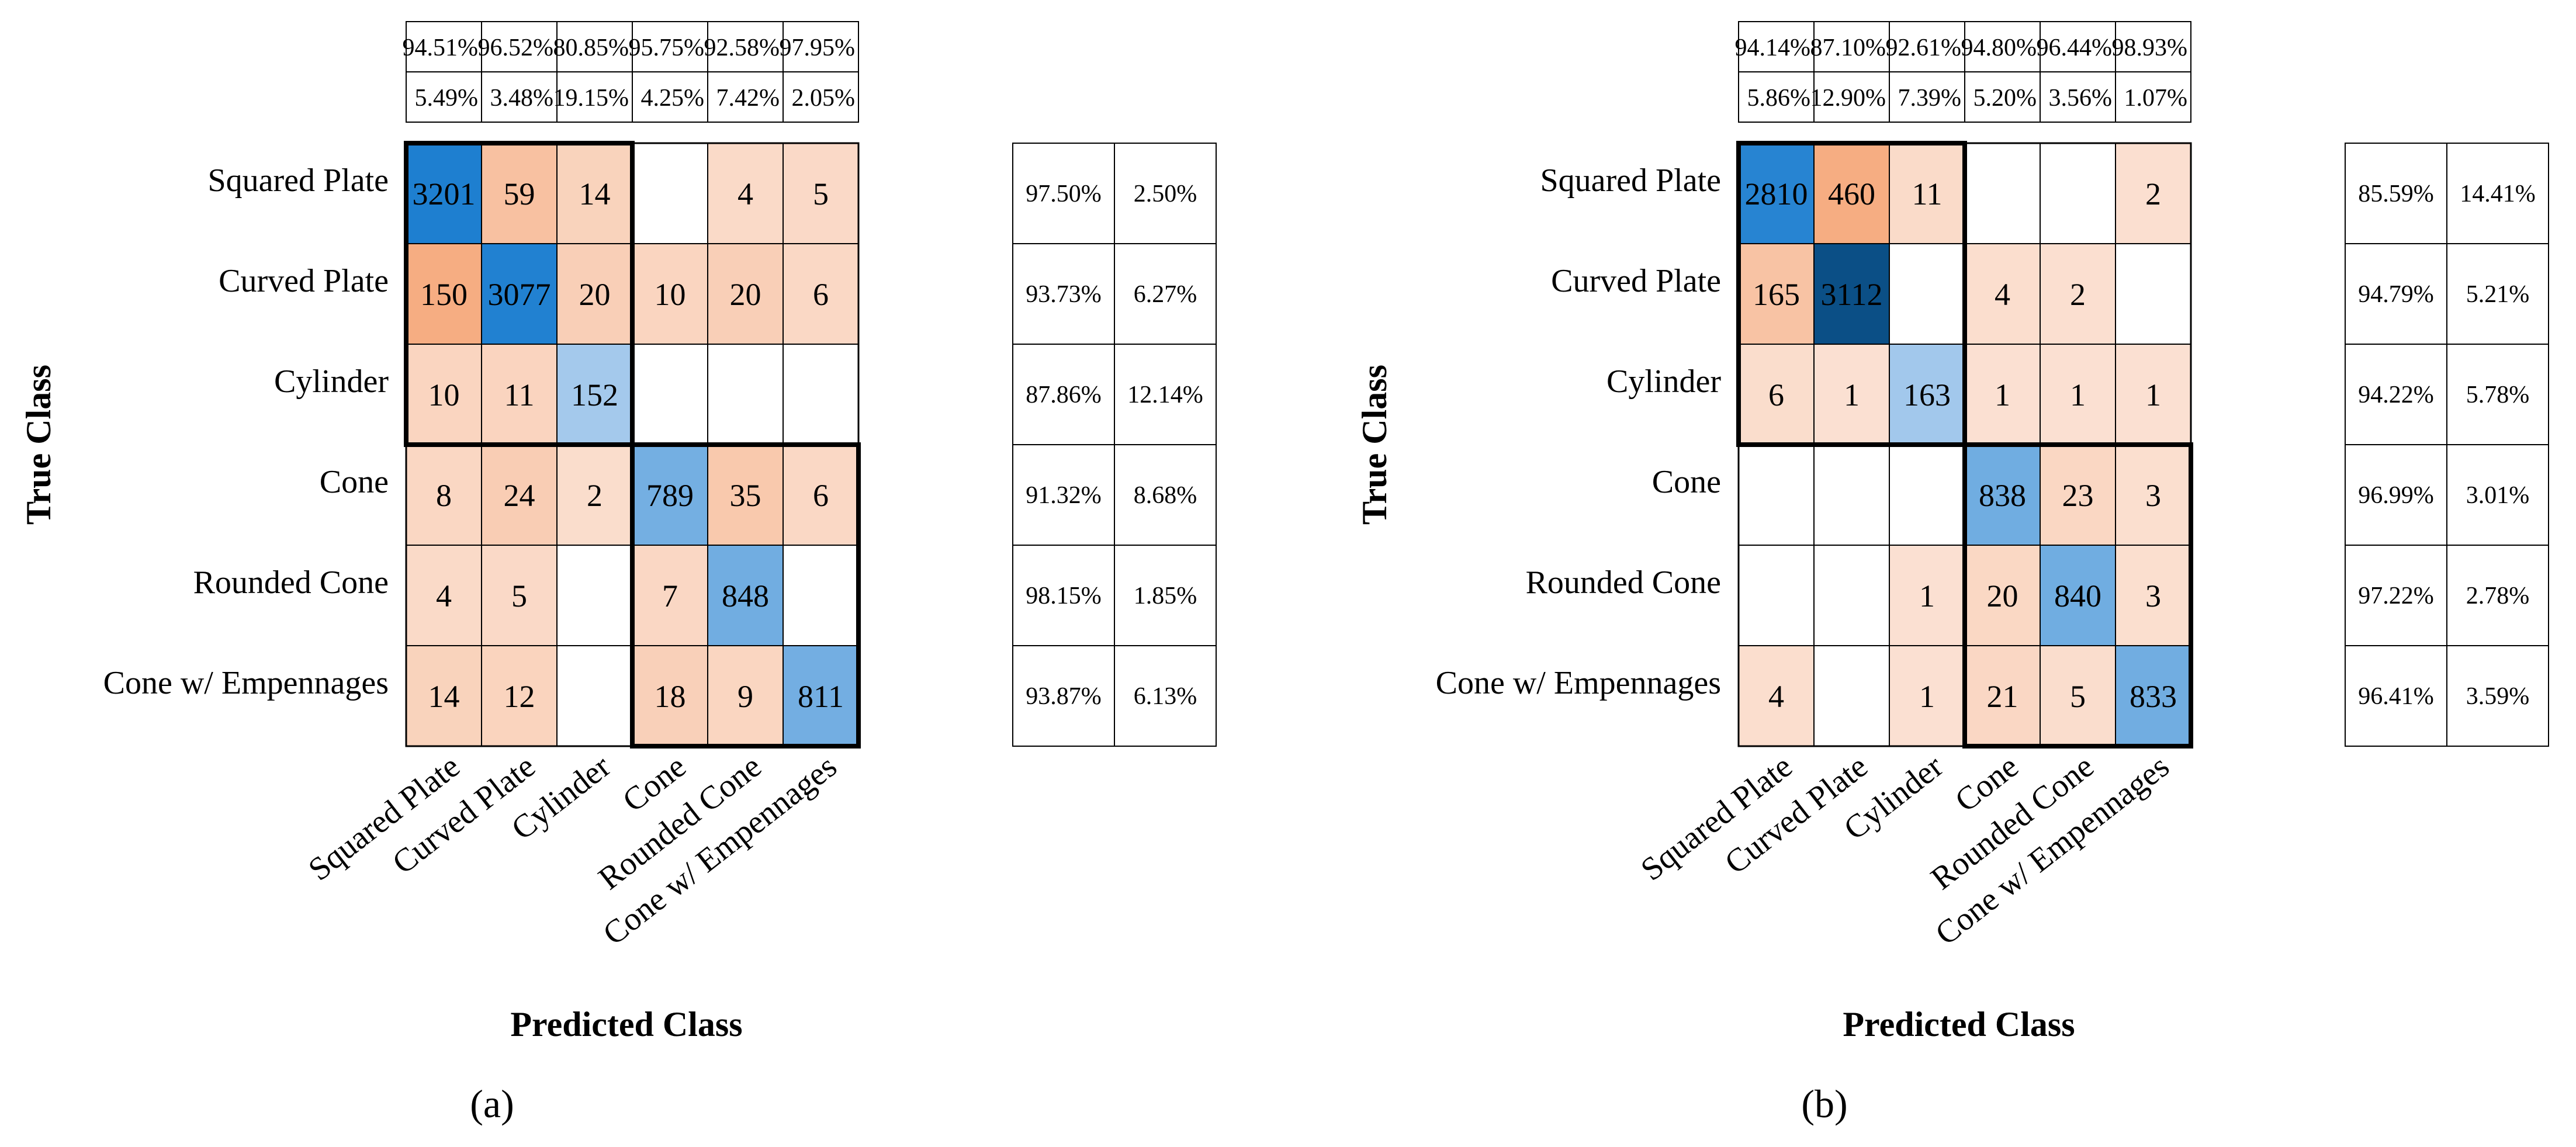 This screenshot has height=1147, width=2576. Describe the element at coordinates (2002, 696) in the screenshot. I see `cell-value: 21` at that location.